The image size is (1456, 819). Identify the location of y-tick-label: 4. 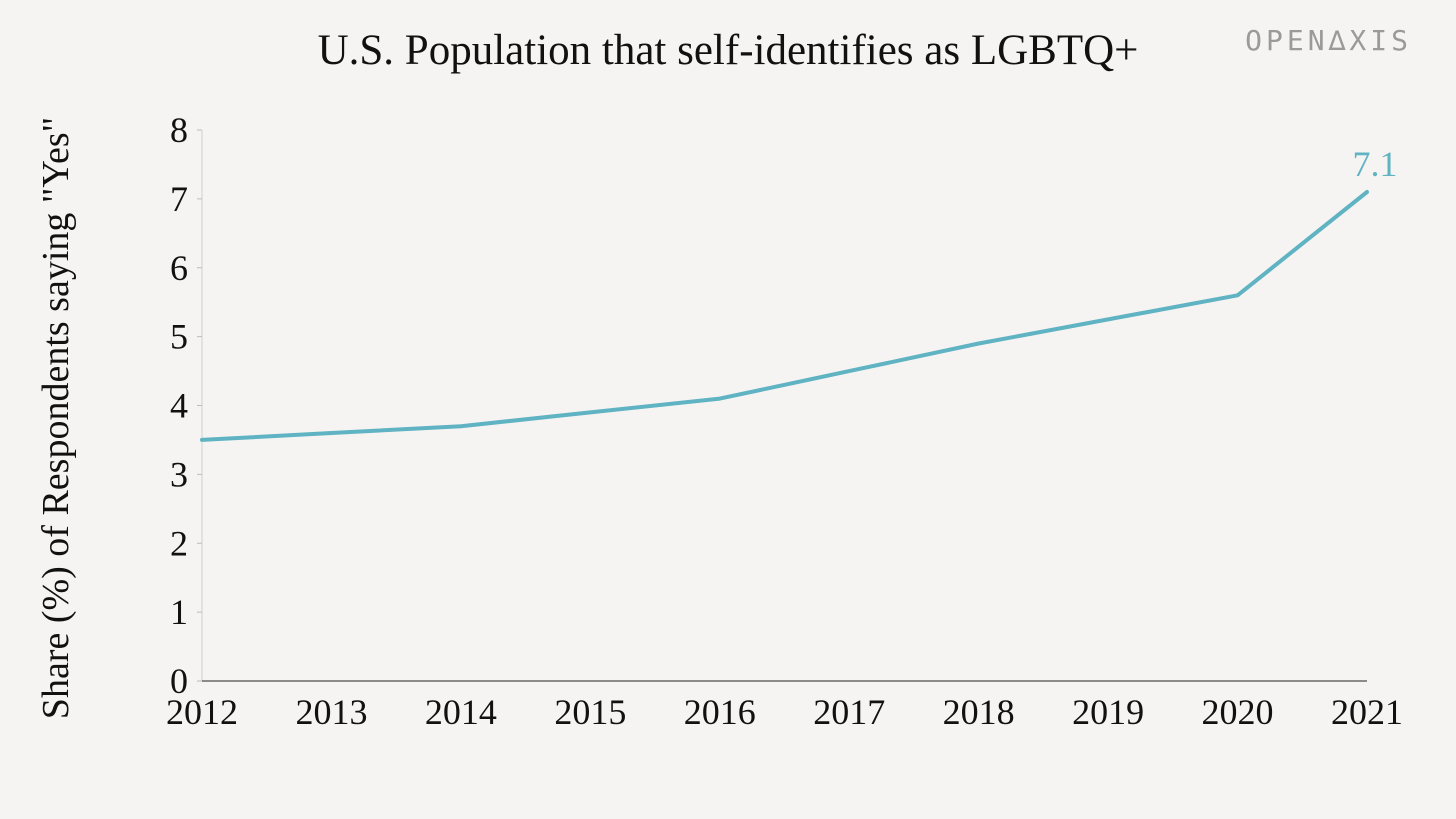
(179, 406).